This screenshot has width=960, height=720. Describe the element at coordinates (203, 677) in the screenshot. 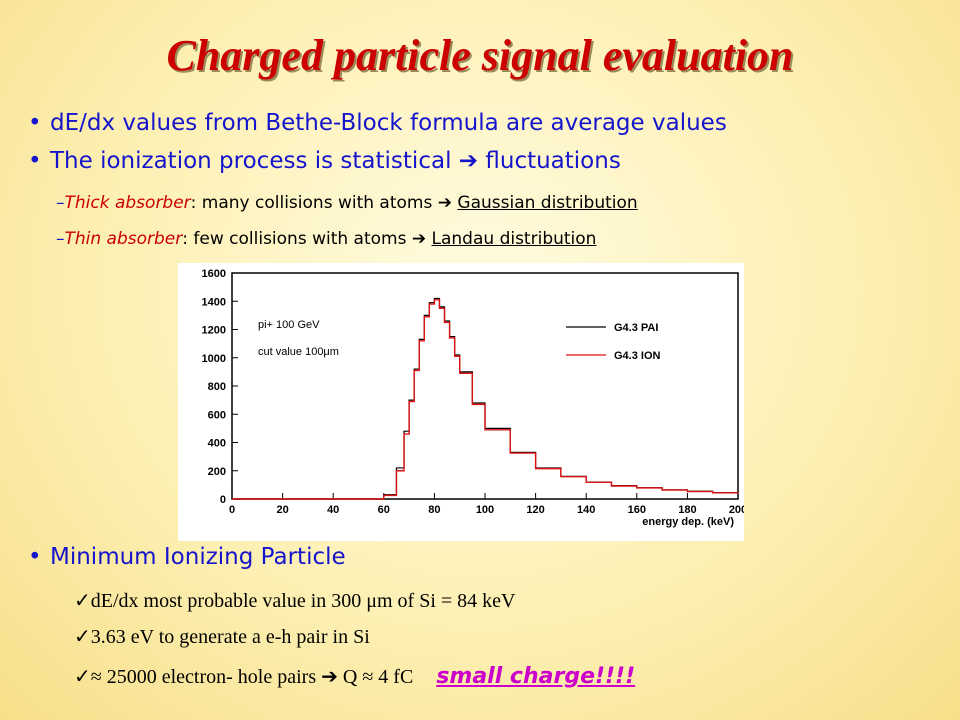

I see `check-text: ≈ 25000 electron- hole pairs` at that location.